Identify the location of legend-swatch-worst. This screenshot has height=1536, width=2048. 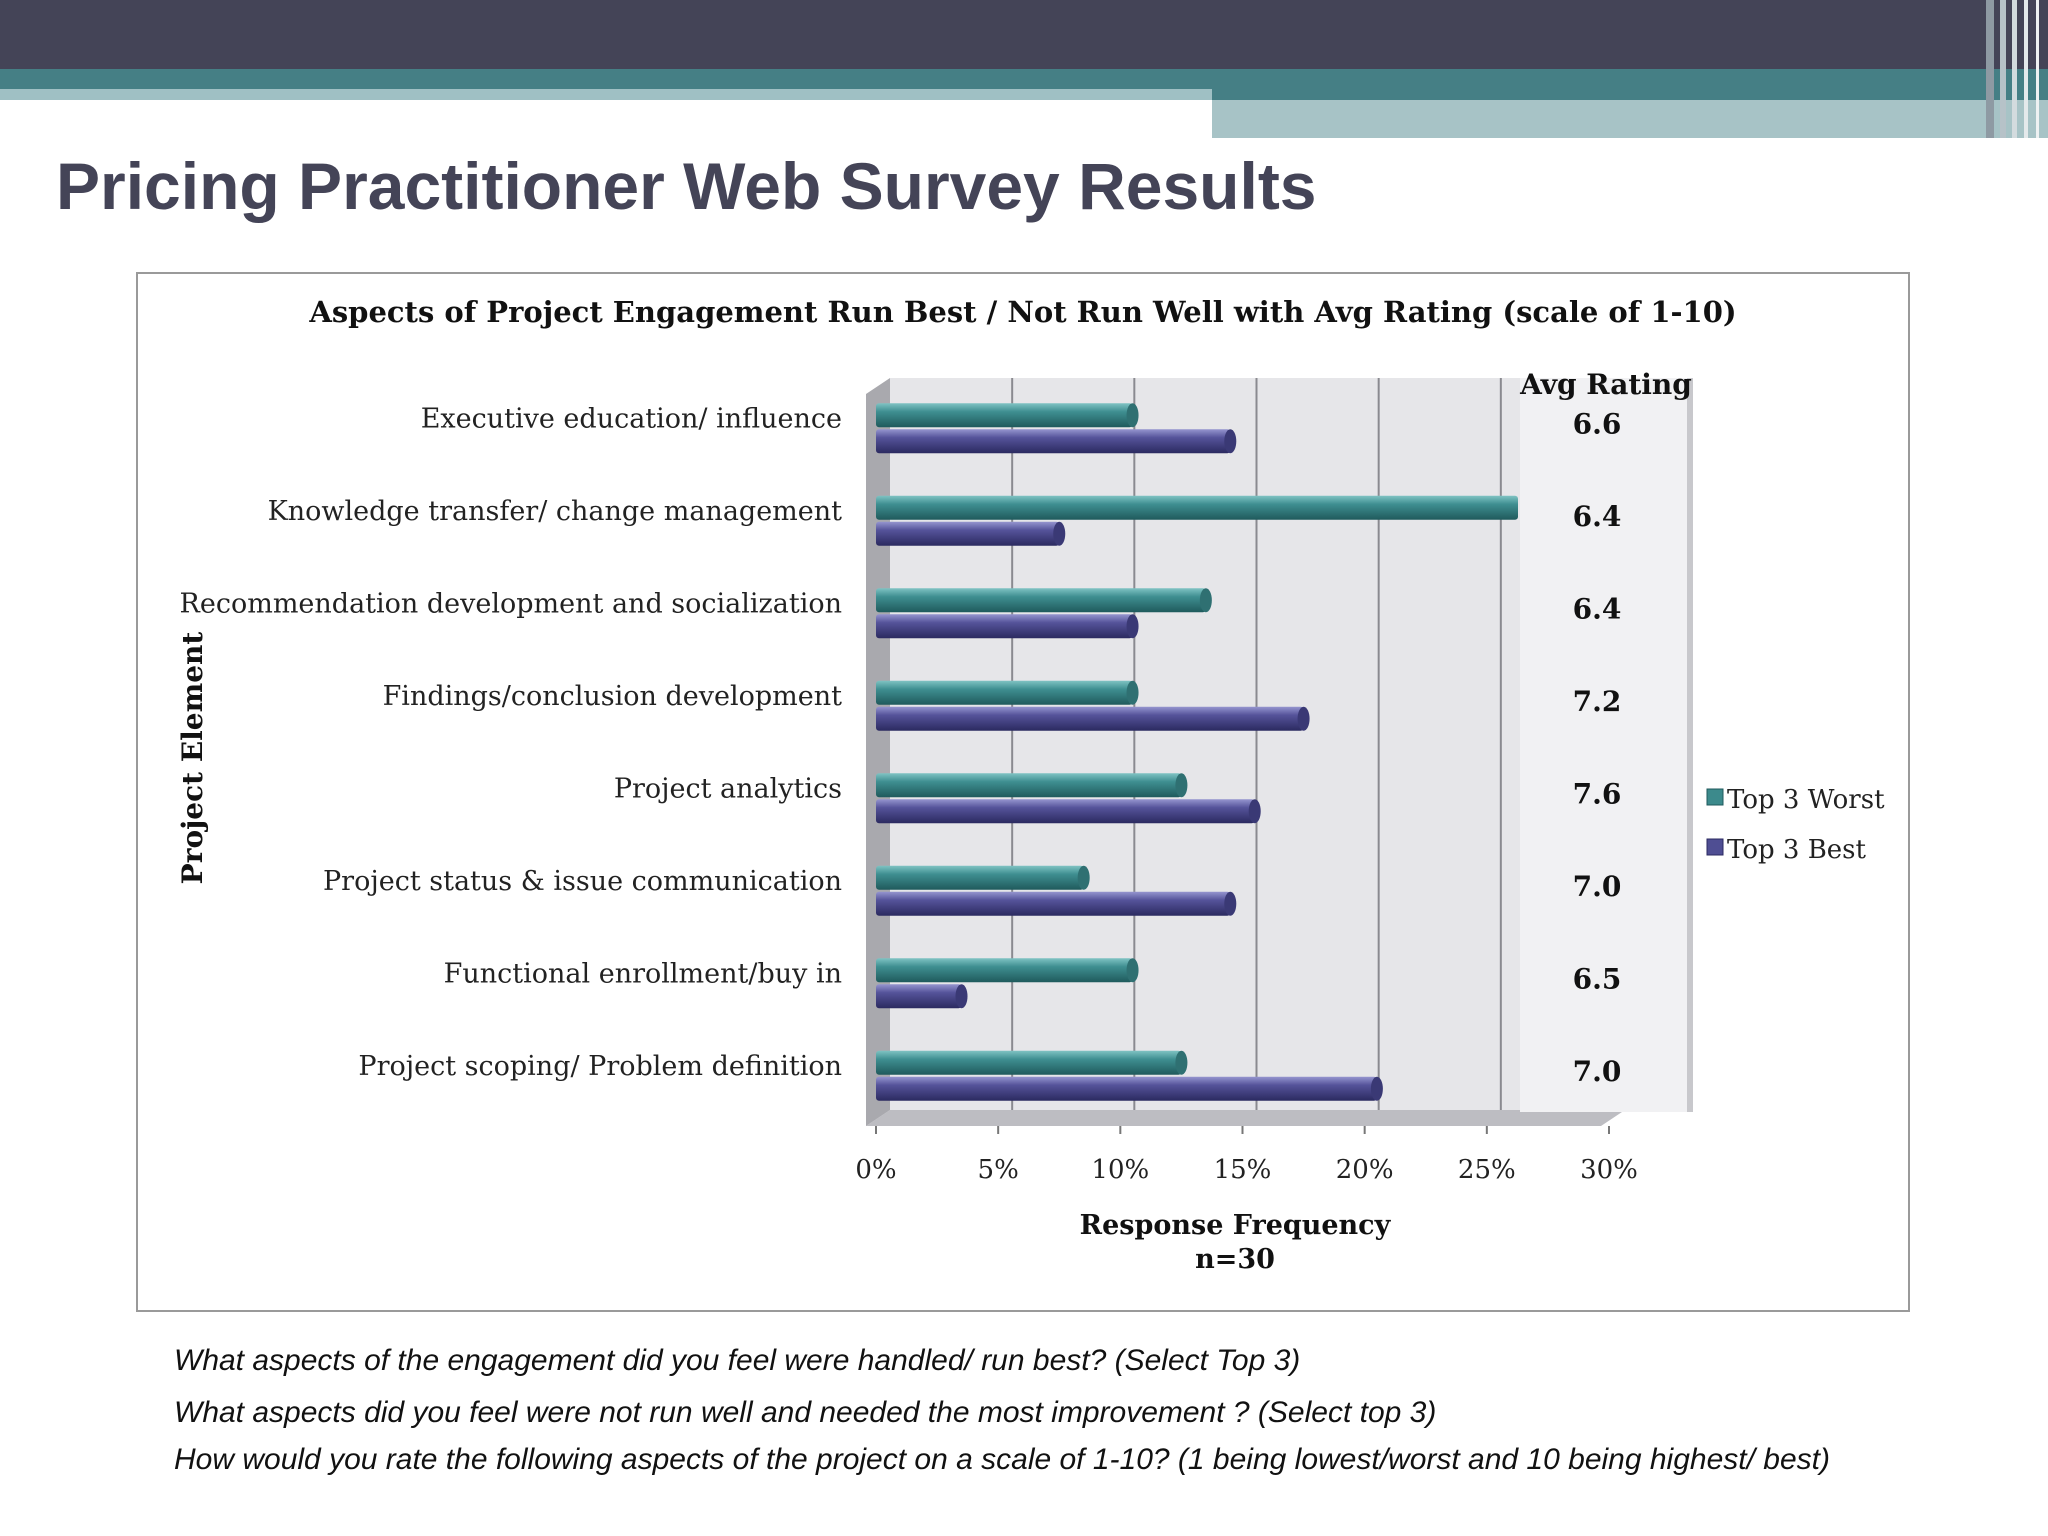
(1715, 797).